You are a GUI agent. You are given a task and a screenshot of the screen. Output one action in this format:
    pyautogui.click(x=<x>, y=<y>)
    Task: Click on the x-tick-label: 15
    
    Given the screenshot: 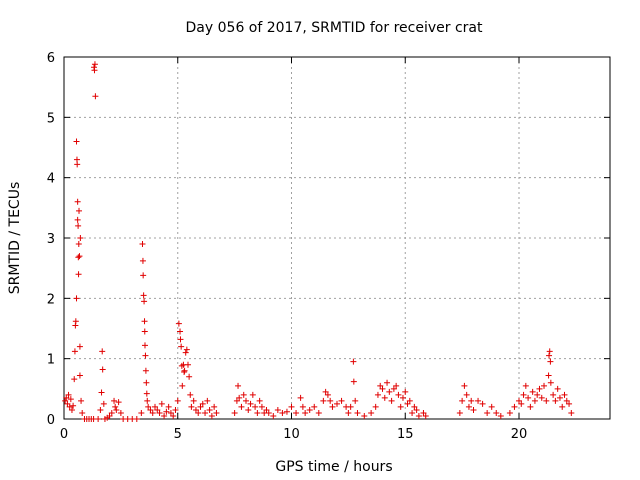 What is the action you would take?
    pyautogui.click(x=405, y=434)
    